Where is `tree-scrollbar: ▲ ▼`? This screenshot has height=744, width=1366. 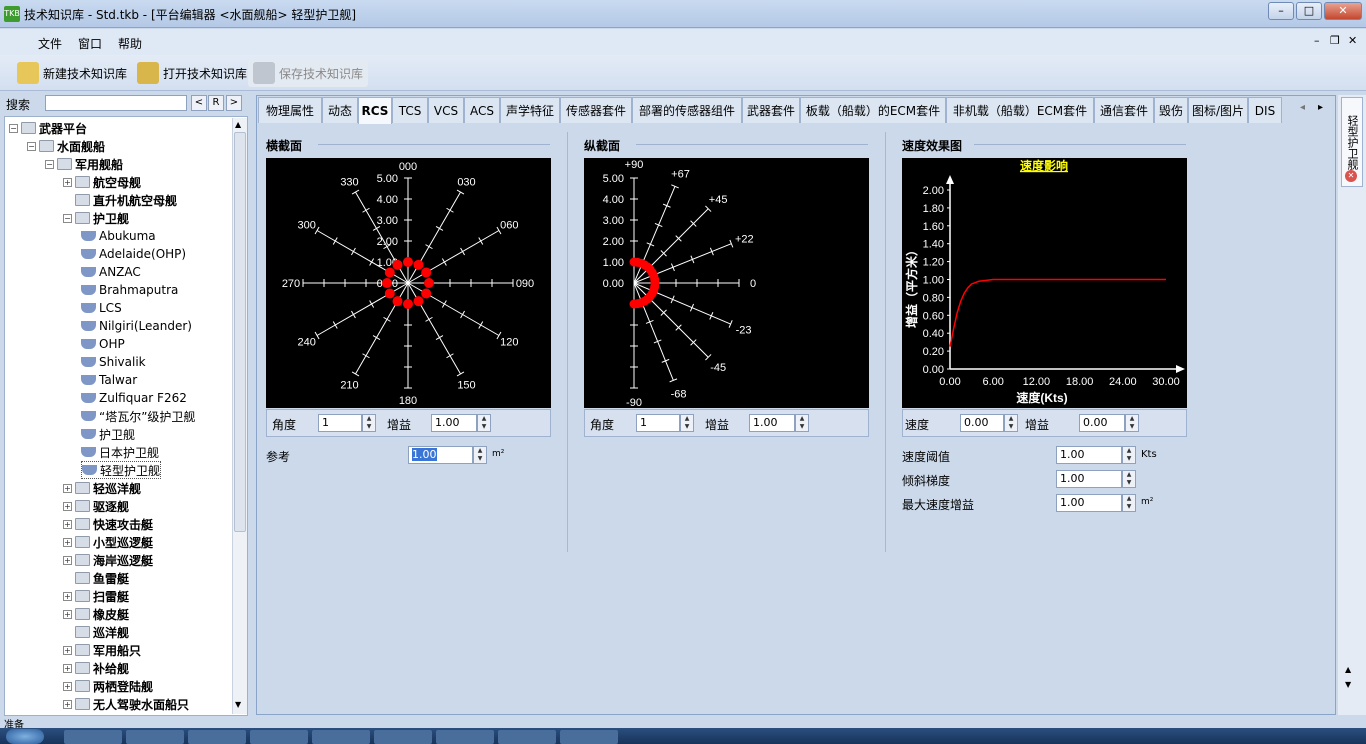
tree-scrollbar: ▲ ▼ is located at coordinates (239, 416).